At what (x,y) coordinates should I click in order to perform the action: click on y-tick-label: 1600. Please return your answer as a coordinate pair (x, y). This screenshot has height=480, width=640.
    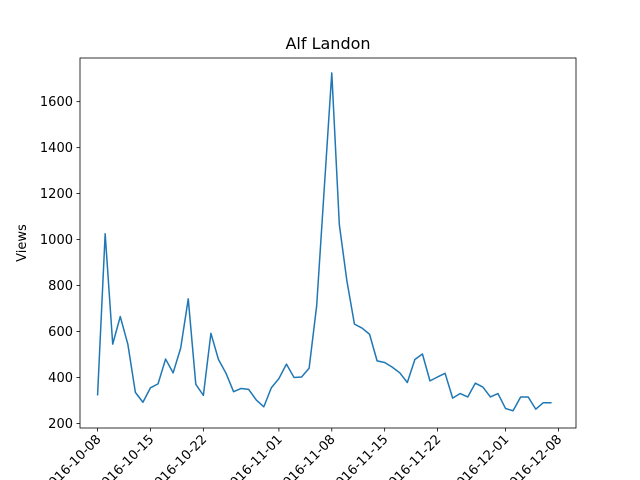
    Looking at the image, I should click on (56, 102).